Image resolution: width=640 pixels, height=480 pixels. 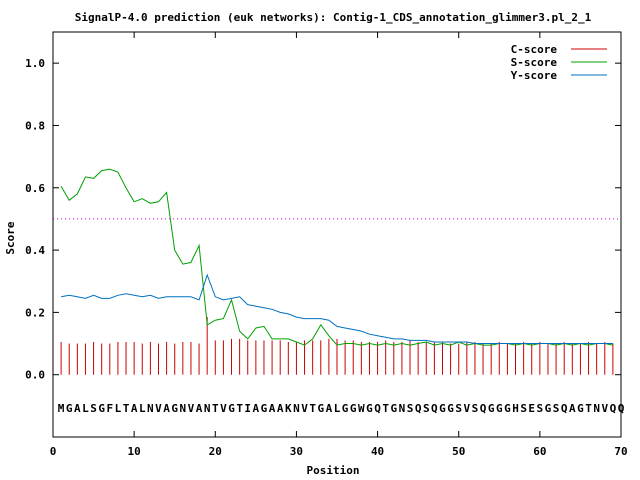 What do you see at coordinates (534, 49) in the screenshot?
I see `legend-label-c-score: C-score` at bounding box center [534, 49].